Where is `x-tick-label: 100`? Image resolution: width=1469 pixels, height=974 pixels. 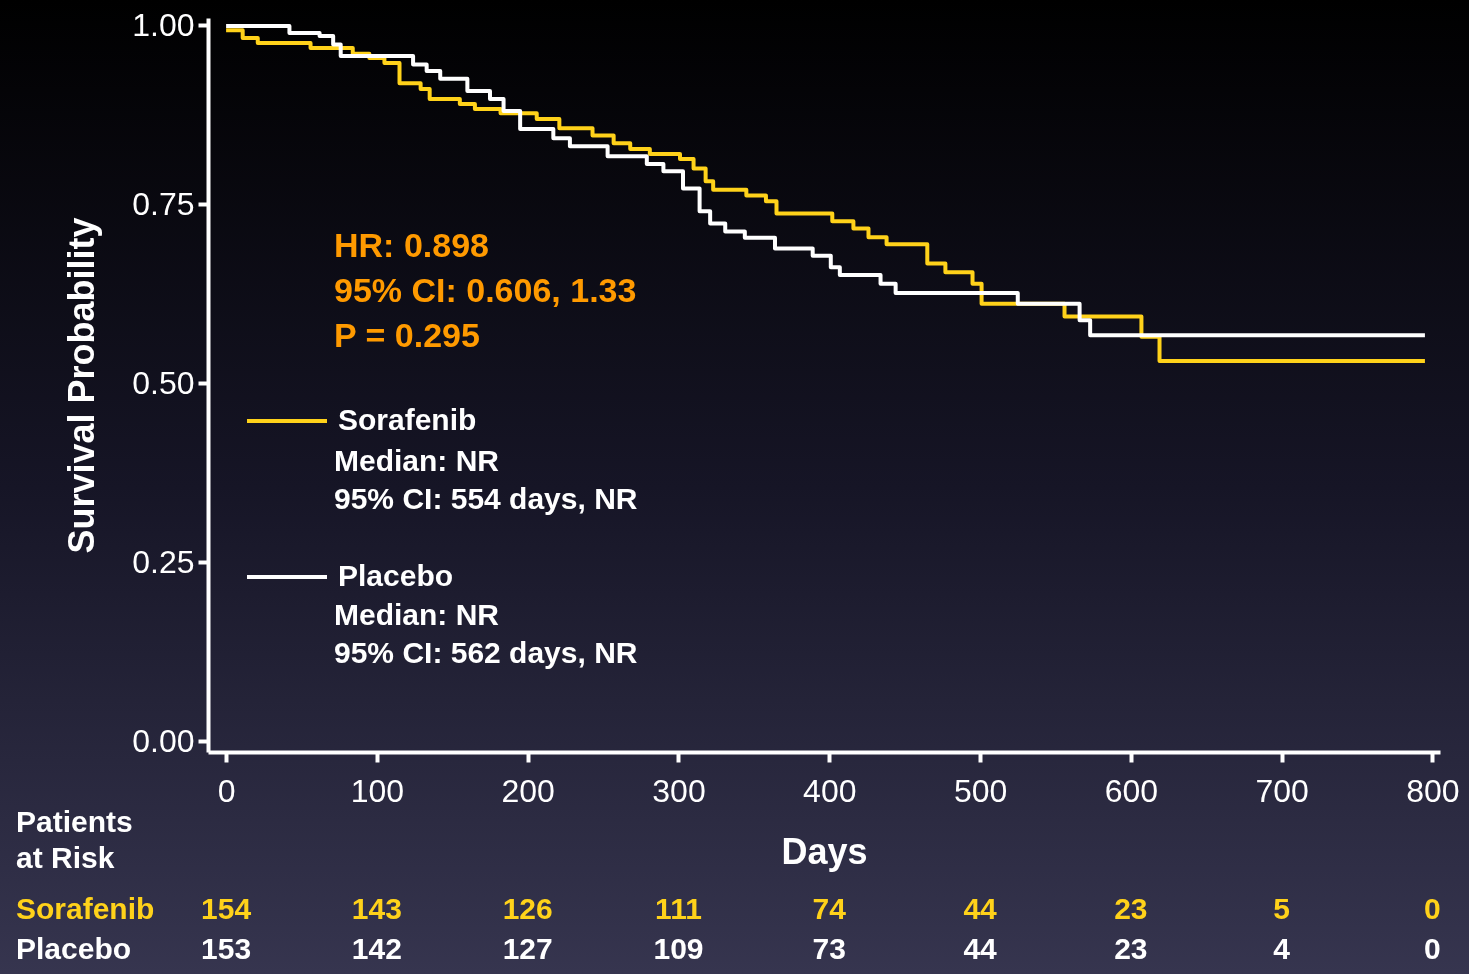 x-tick-label: 100 is located at coordinates (377, 790).